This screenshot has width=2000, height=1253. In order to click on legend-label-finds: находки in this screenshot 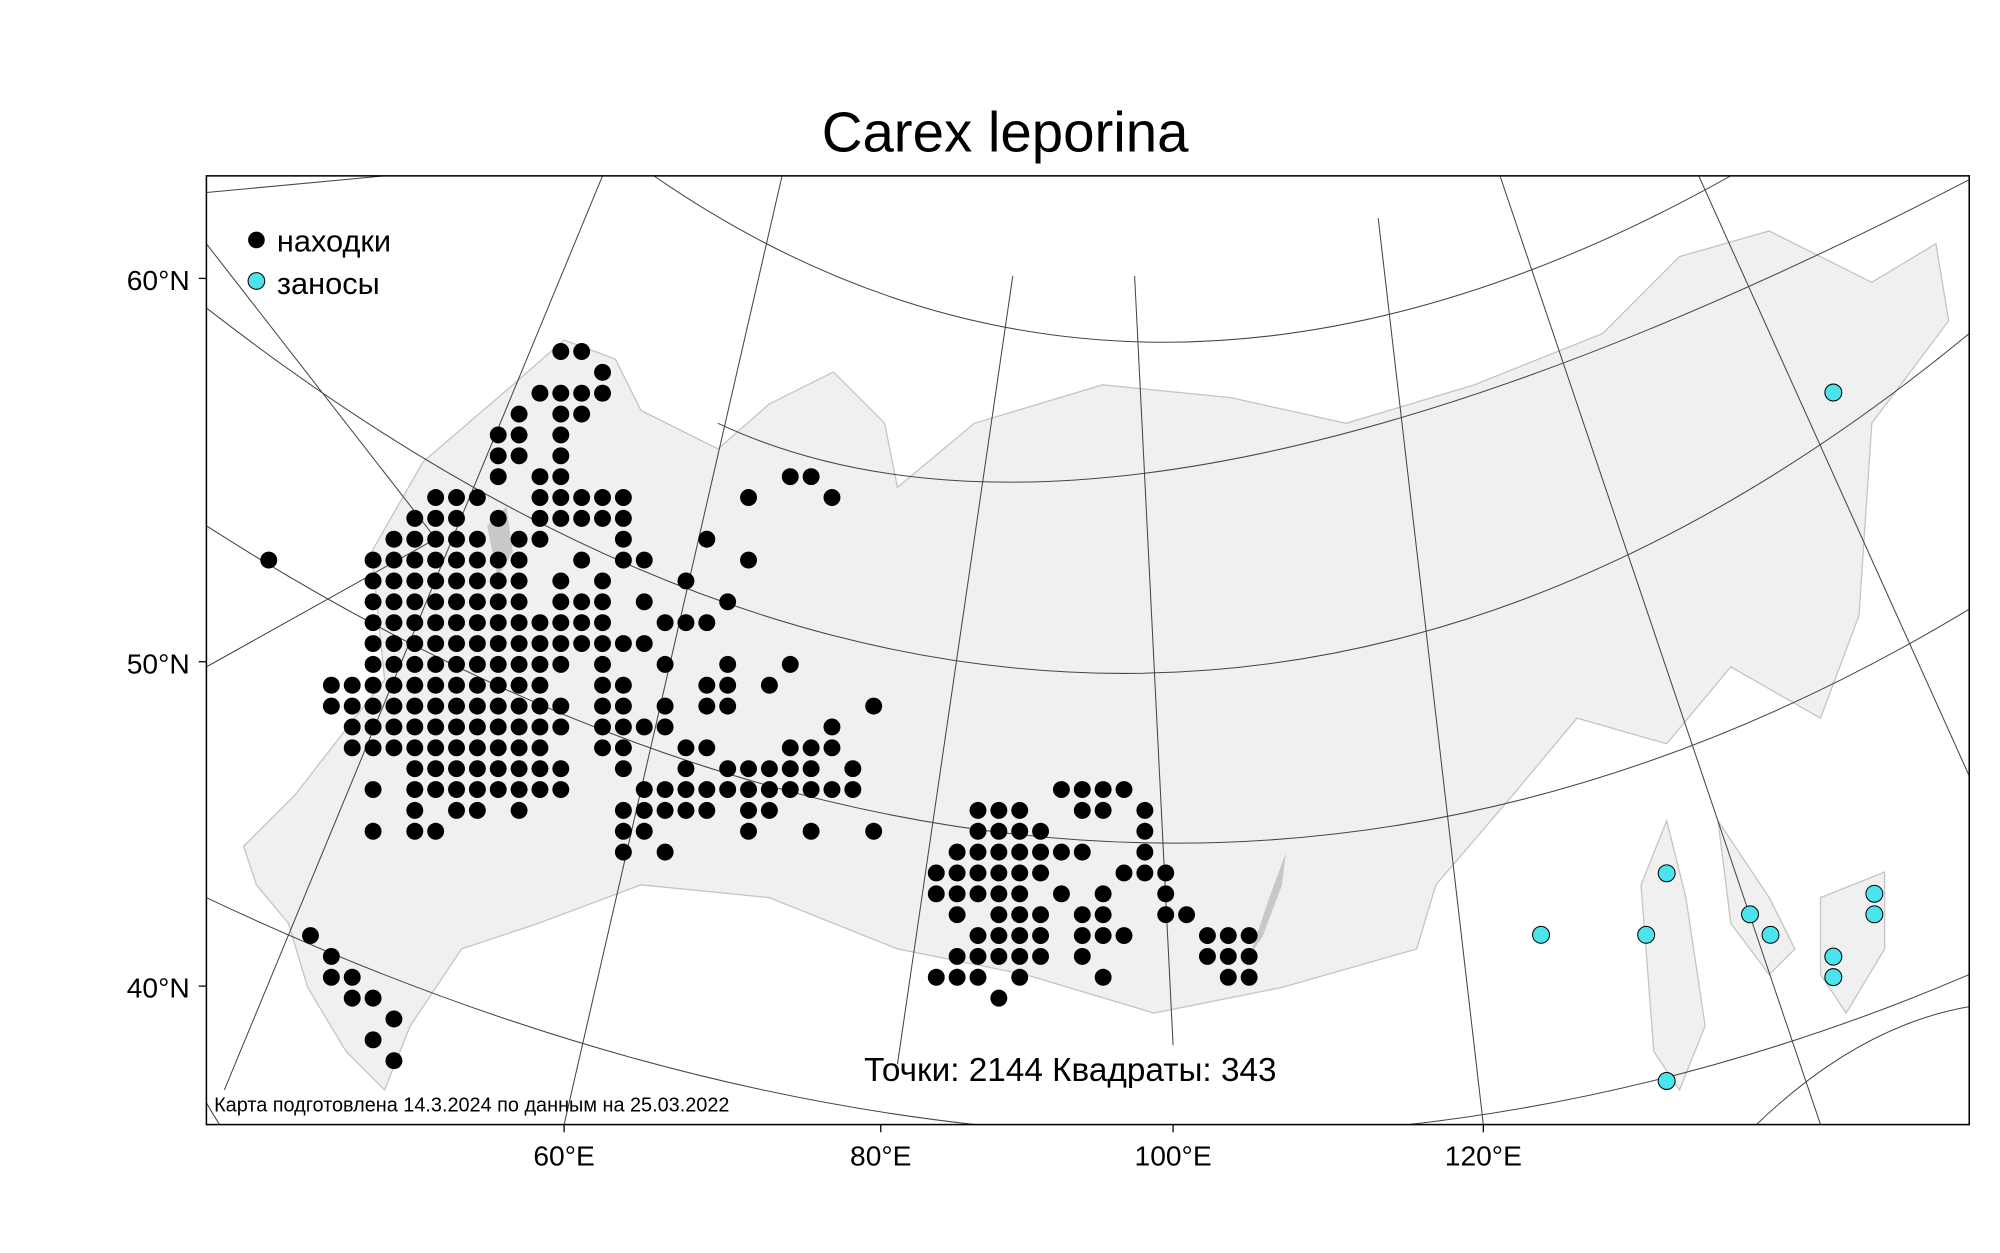, I will do `click(334, 241)`.